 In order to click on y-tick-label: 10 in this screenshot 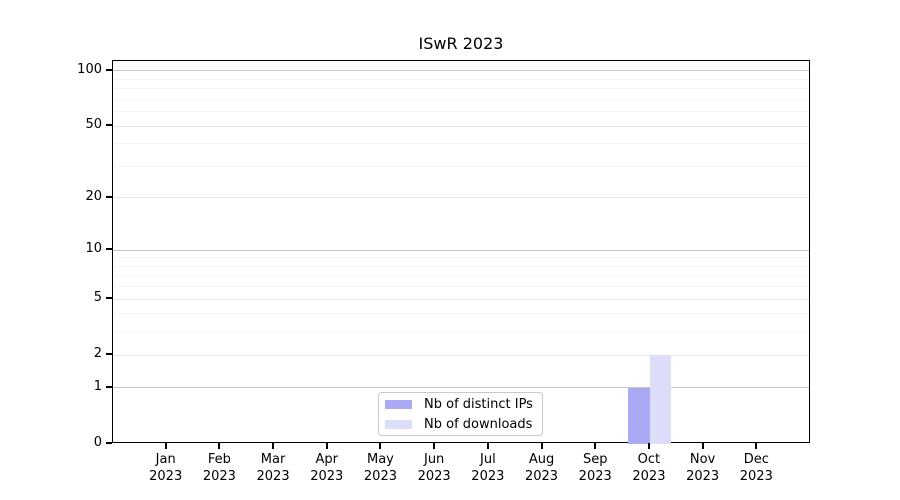, I will do `click(93, 249)`.